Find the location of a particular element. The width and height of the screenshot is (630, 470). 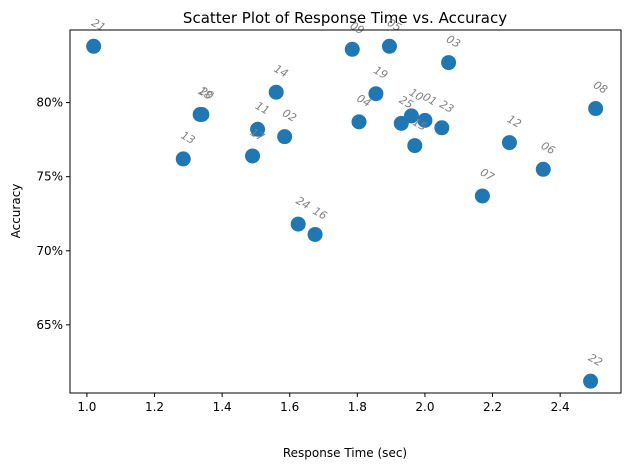

point-label: 17 is located at coordinates (257, 135).